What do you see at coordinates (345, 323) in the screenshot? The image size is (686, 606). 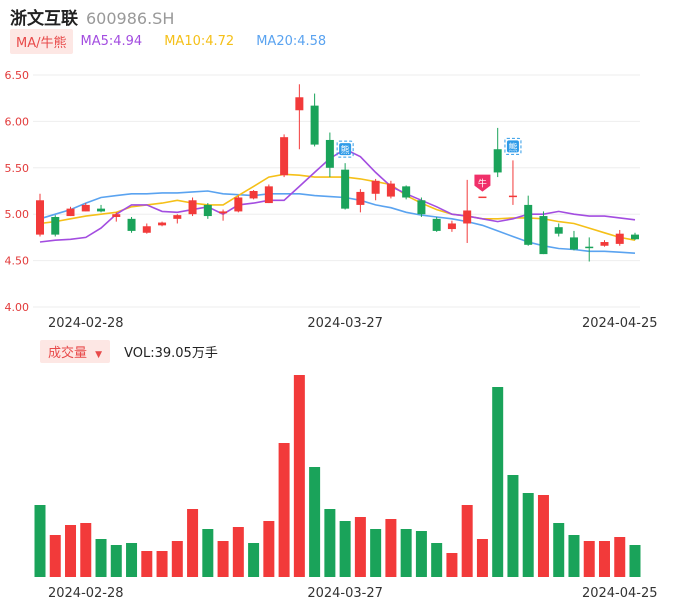 I see `x-tick-label: 2024-03-27` at bounding box center [345, 323].